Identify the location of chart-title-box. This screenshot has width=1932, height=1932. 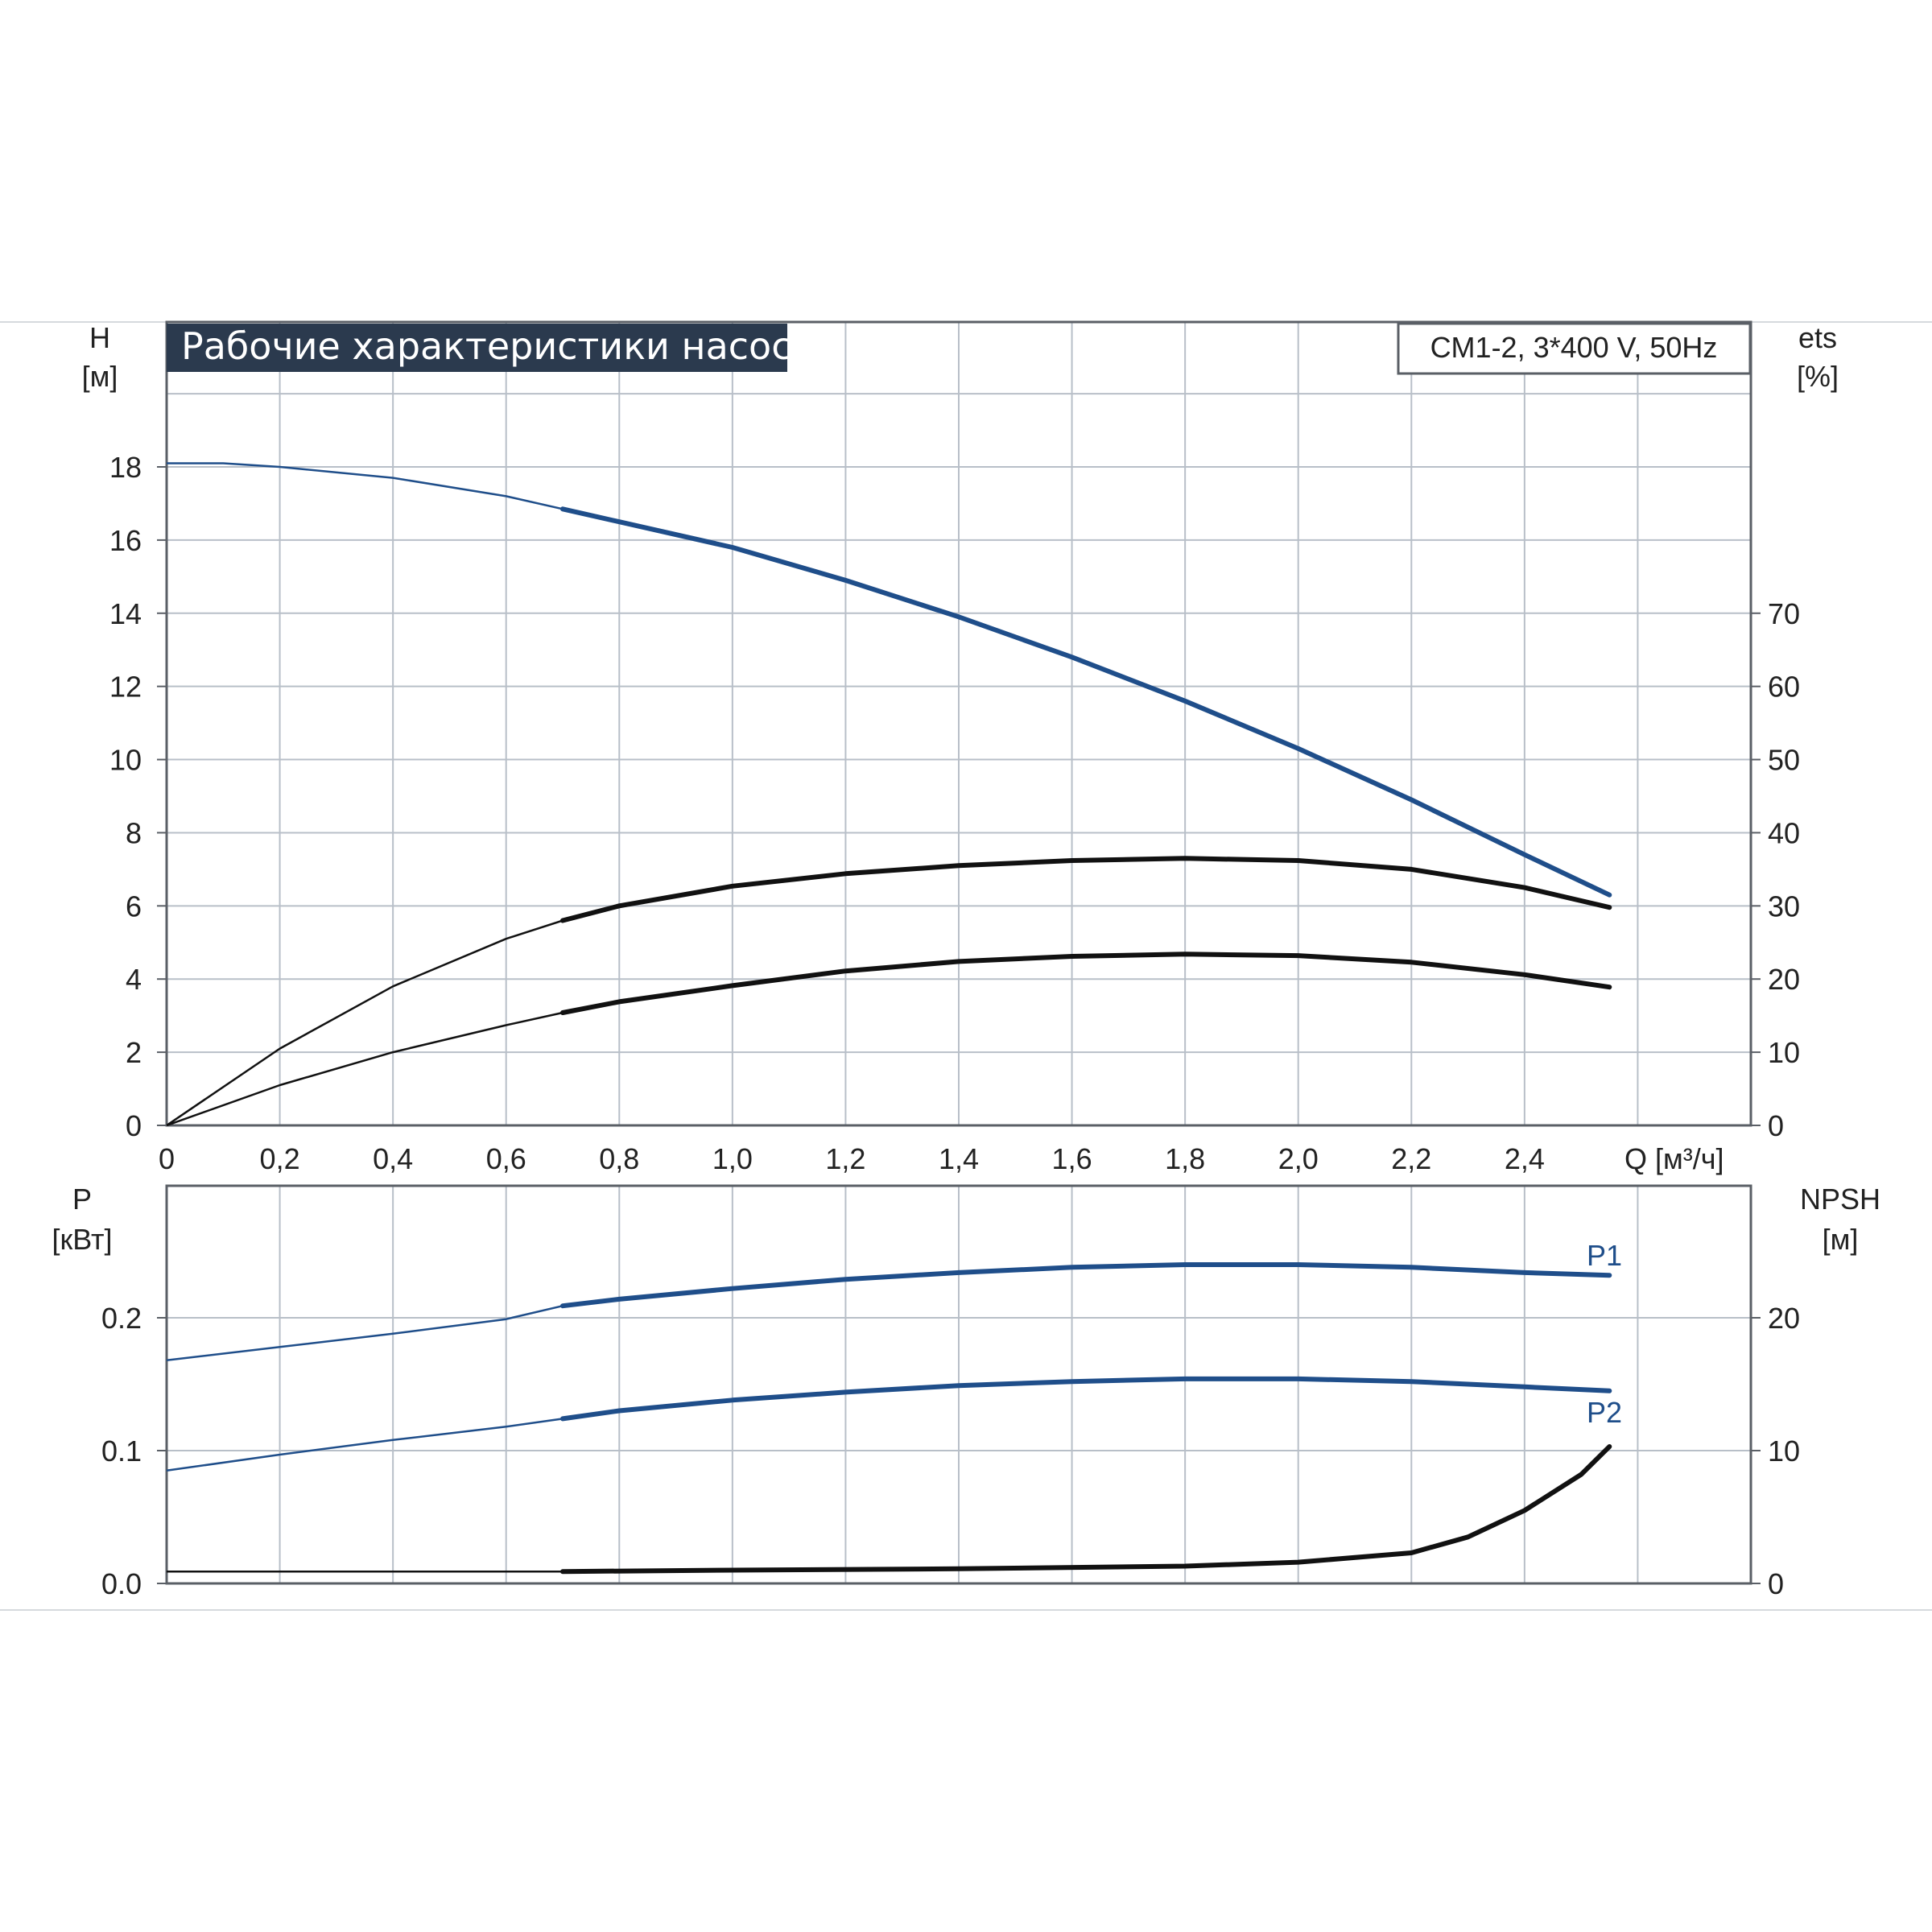
(477, 348).